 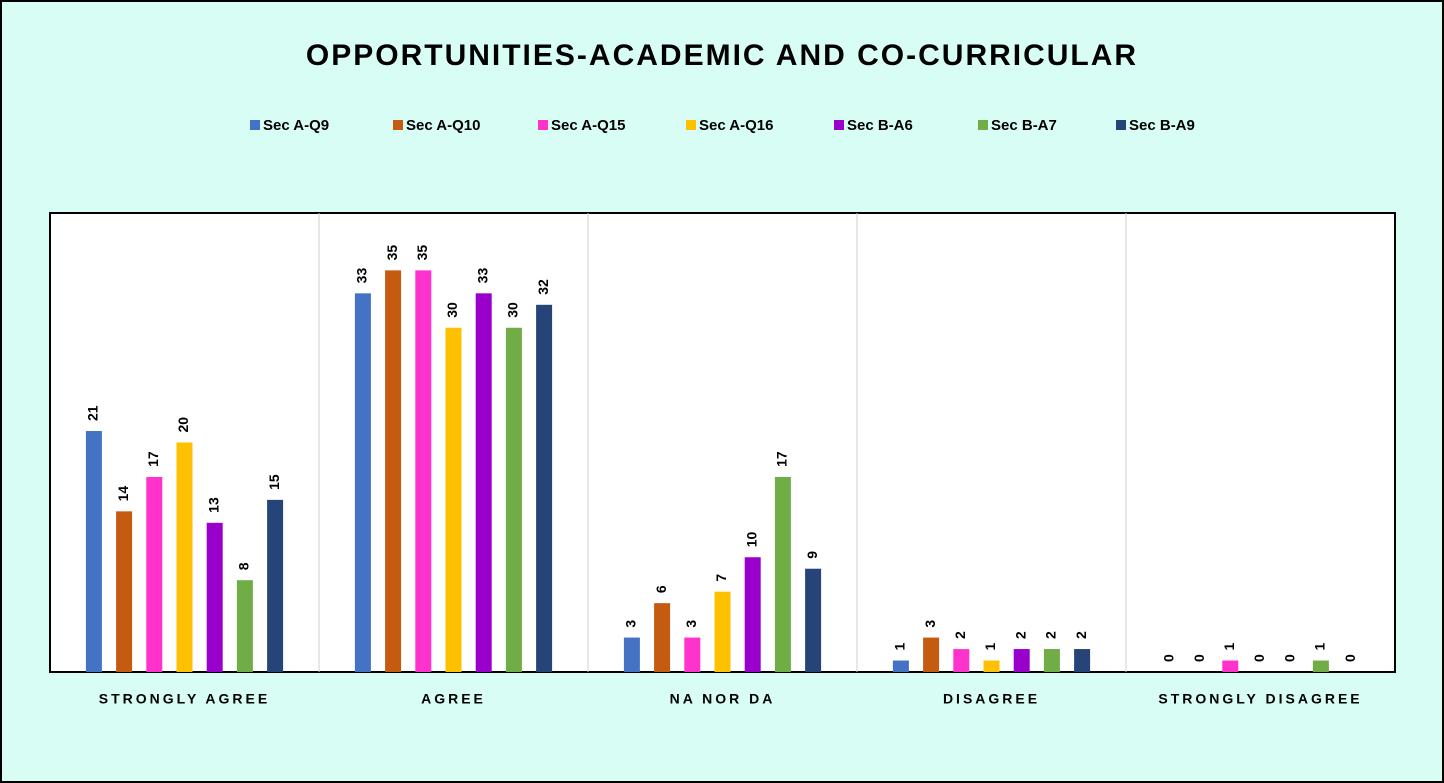 What do you see at coordinates (1260, 699) in the screenshot?
I see `x-tick-label: STRONGLY DISAGREE` at bounding box center [1260, 699].